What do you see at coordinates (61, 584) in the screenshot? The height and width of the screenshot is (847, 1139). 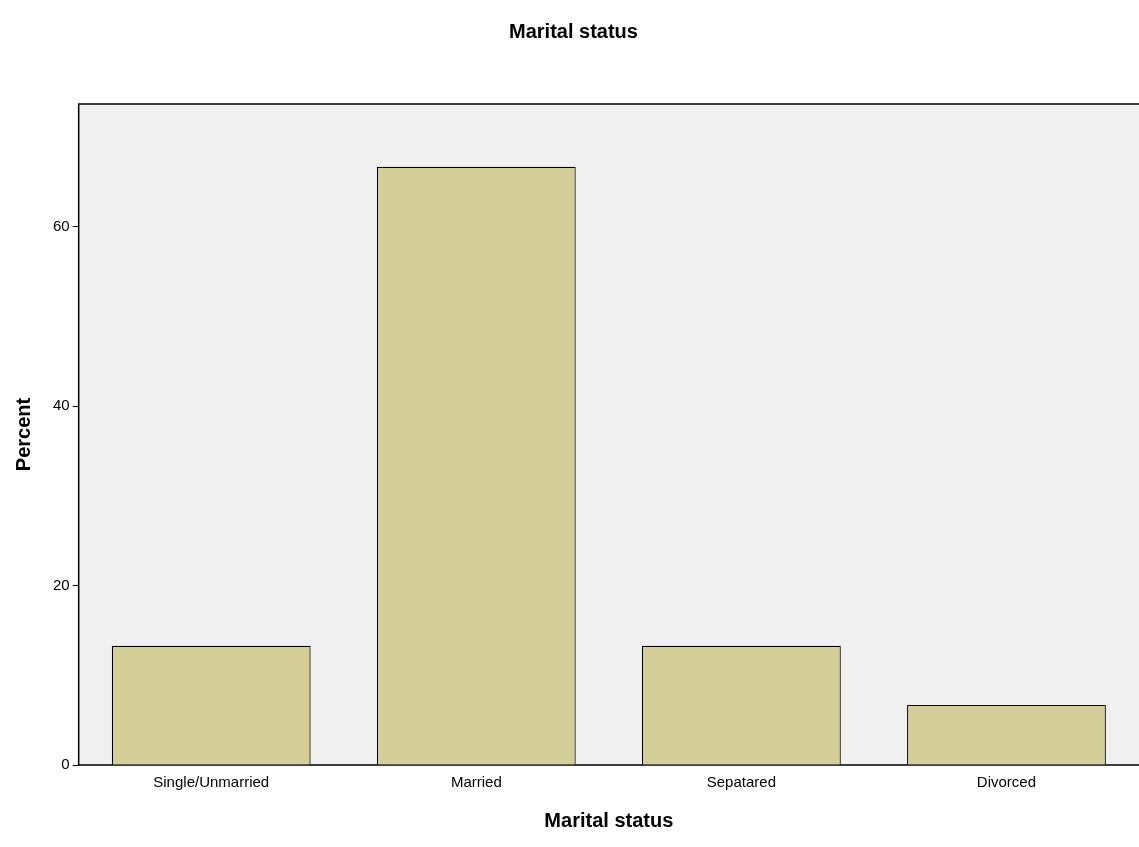 I see `y-tick-label: 20` at bounding box center [61, 584].